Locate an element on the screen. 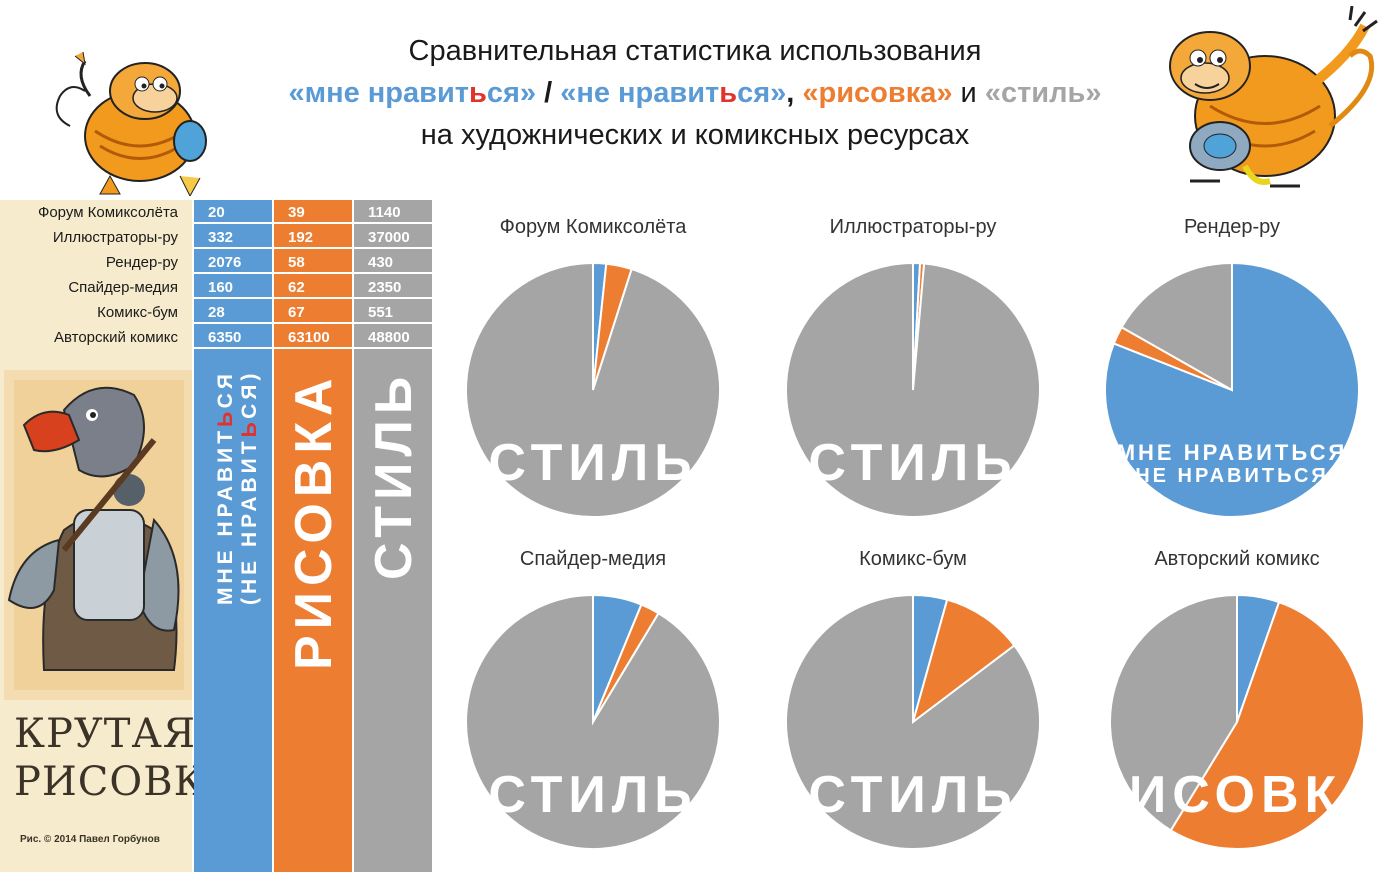  table-row-label: Иллюстраторы-ру is located at coordinates (115, 237).